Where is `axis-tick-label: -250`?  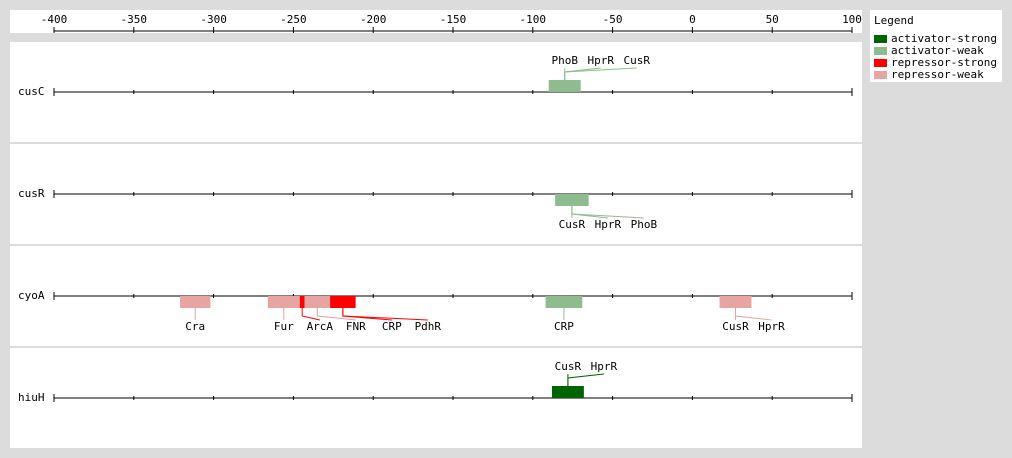 axis-tick-label: -250 is located at coordinates (293, 19).